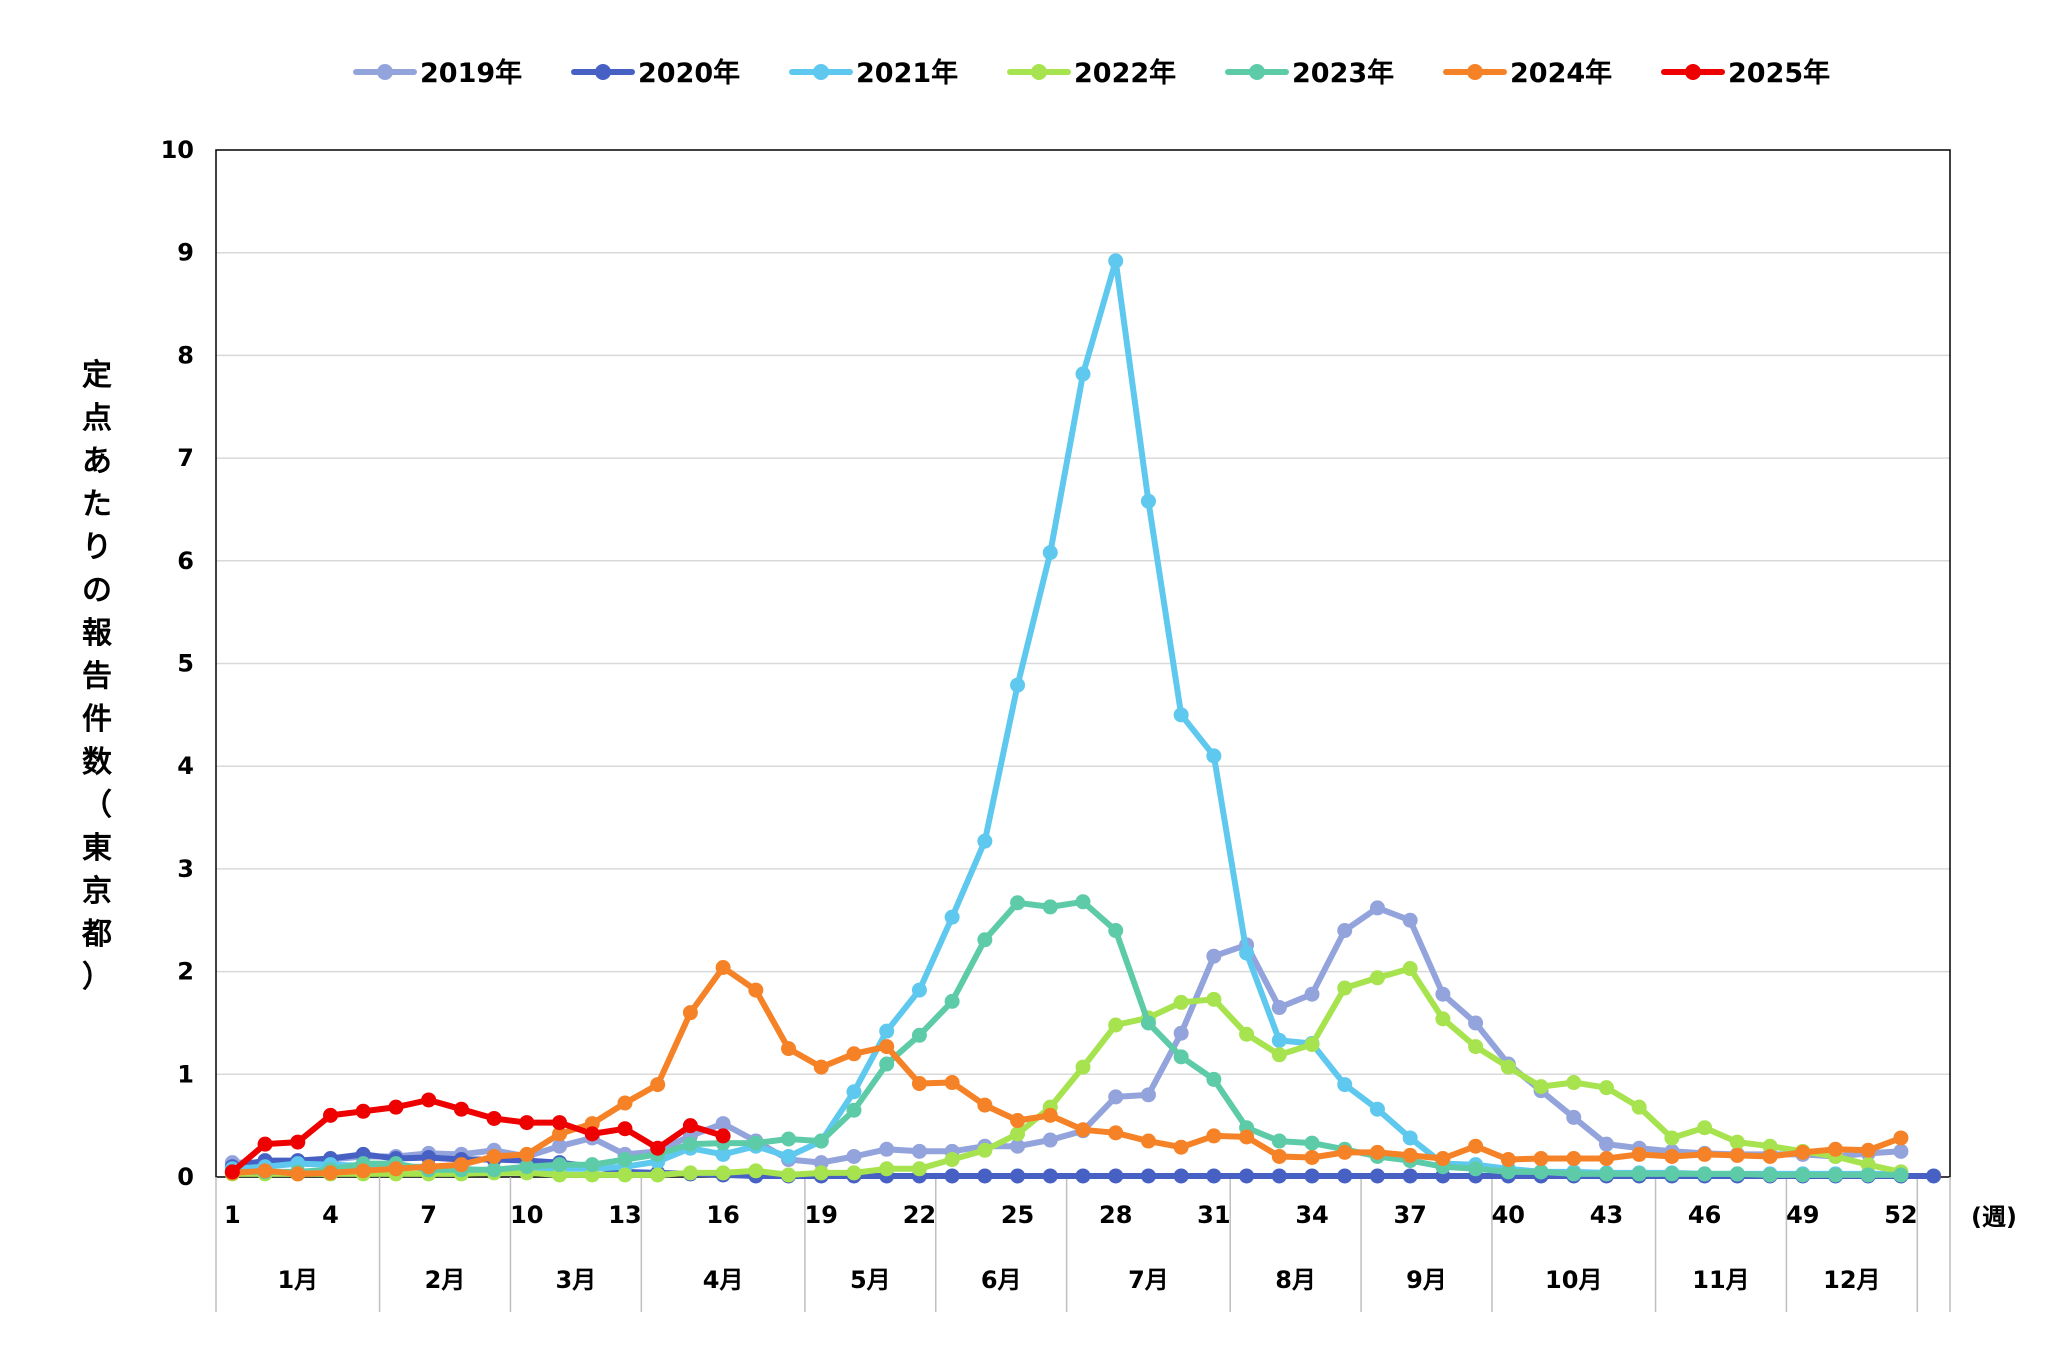 The width and height of the screenshot is (2058, 1356). What do you see at coordinates (1900, 1215) in the screenshot?
I see `x-tick-label: 52` at bounding box center [1900, 1215].